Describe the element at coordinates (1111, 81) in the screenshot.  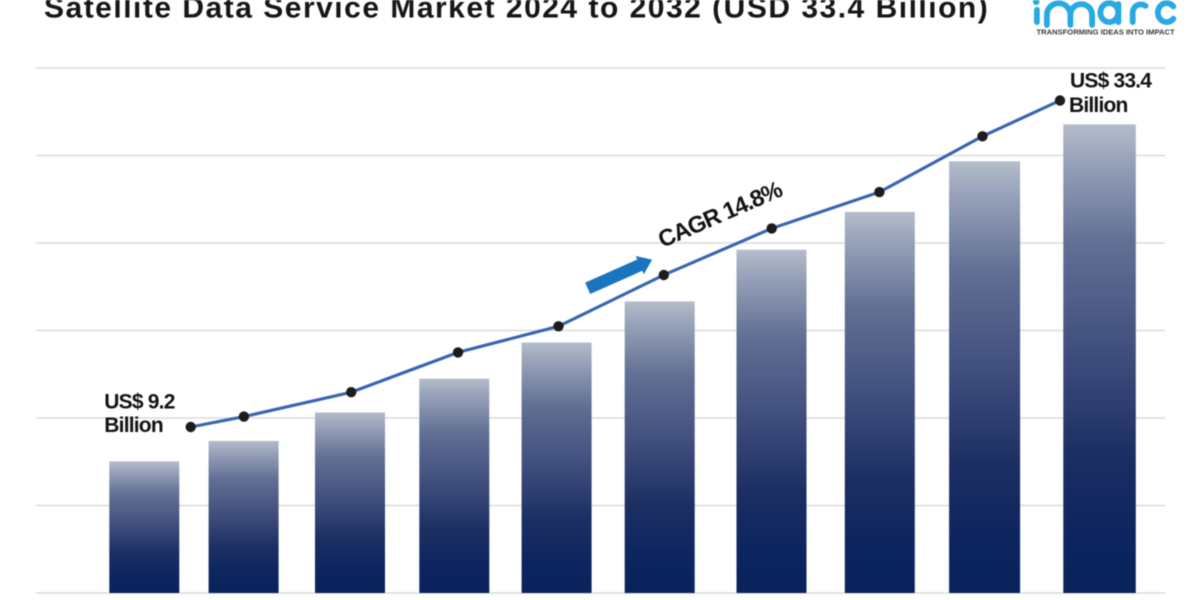
I see `svg-text: US$ 33.4` at that location.